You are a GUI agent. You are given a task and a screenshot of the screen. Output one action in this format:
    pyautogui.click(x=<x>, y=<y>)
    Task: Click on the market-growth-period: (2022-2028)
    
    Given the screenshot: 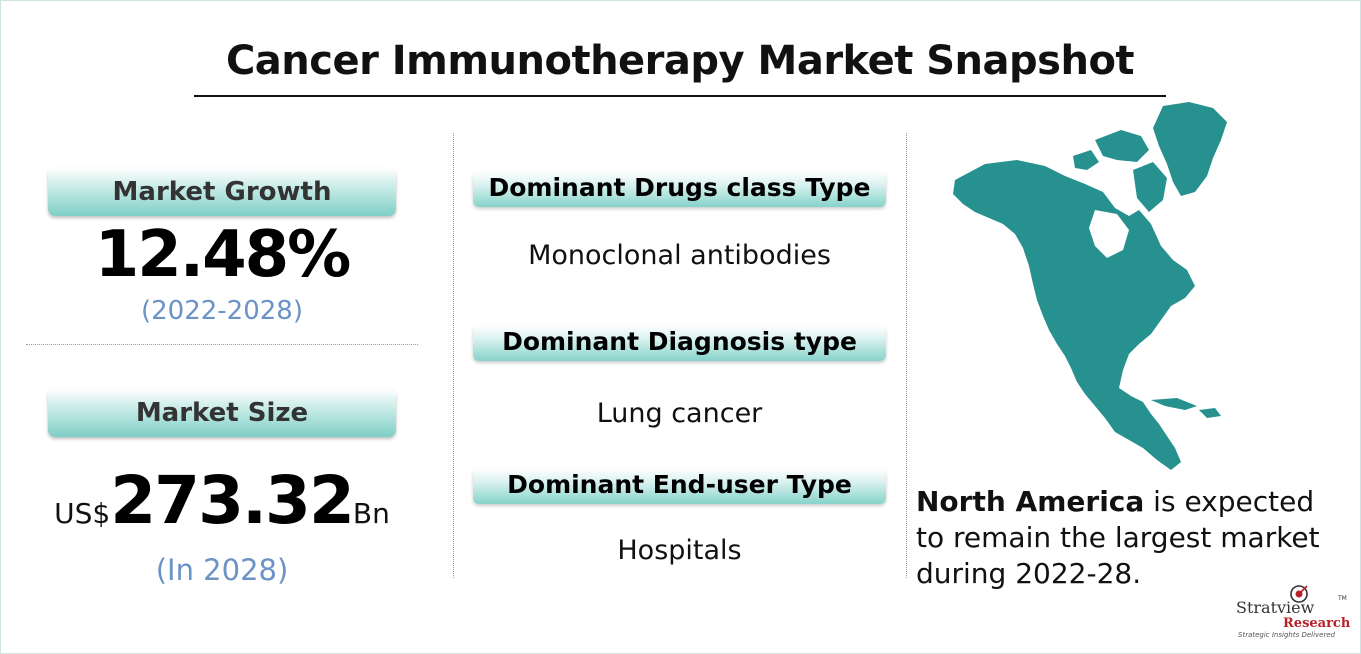 What is the action you would take?
    pyautogui.click(x=221, y=311)
    